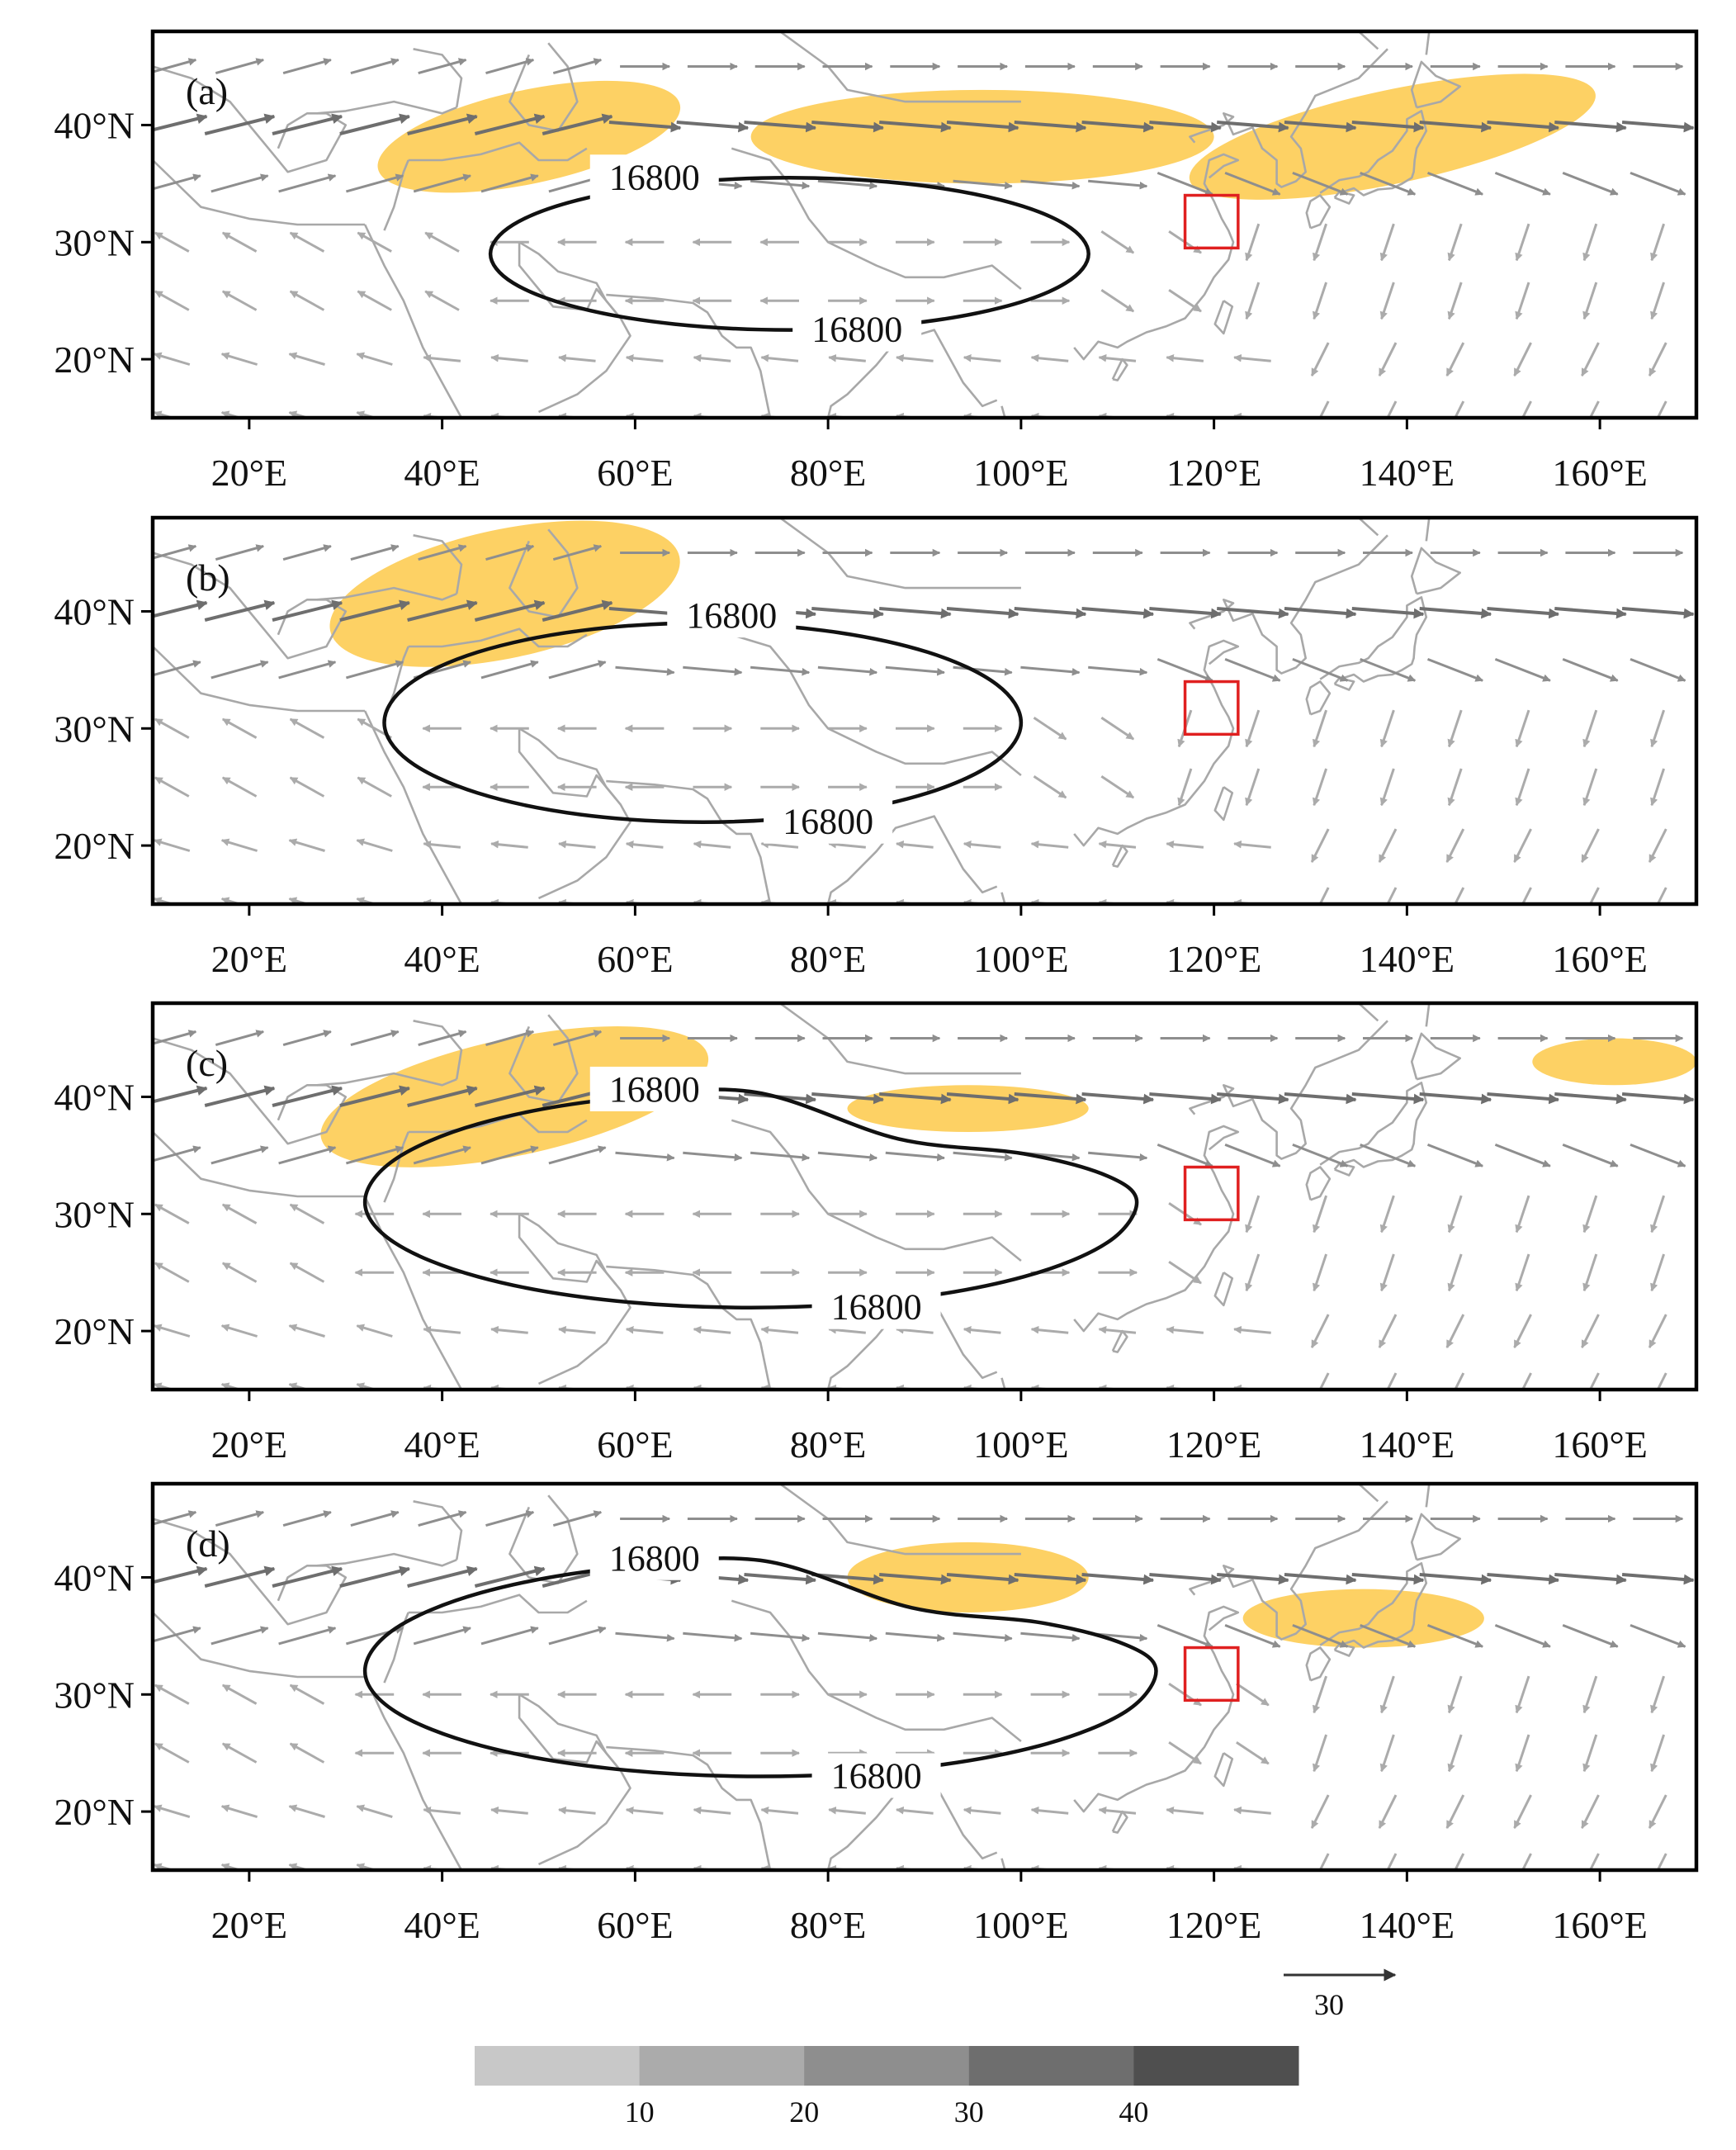  What do you see at coordinates (207, 91) in the screenshot?
I see `panel-label: (a)` at bounding box center [207, 91].